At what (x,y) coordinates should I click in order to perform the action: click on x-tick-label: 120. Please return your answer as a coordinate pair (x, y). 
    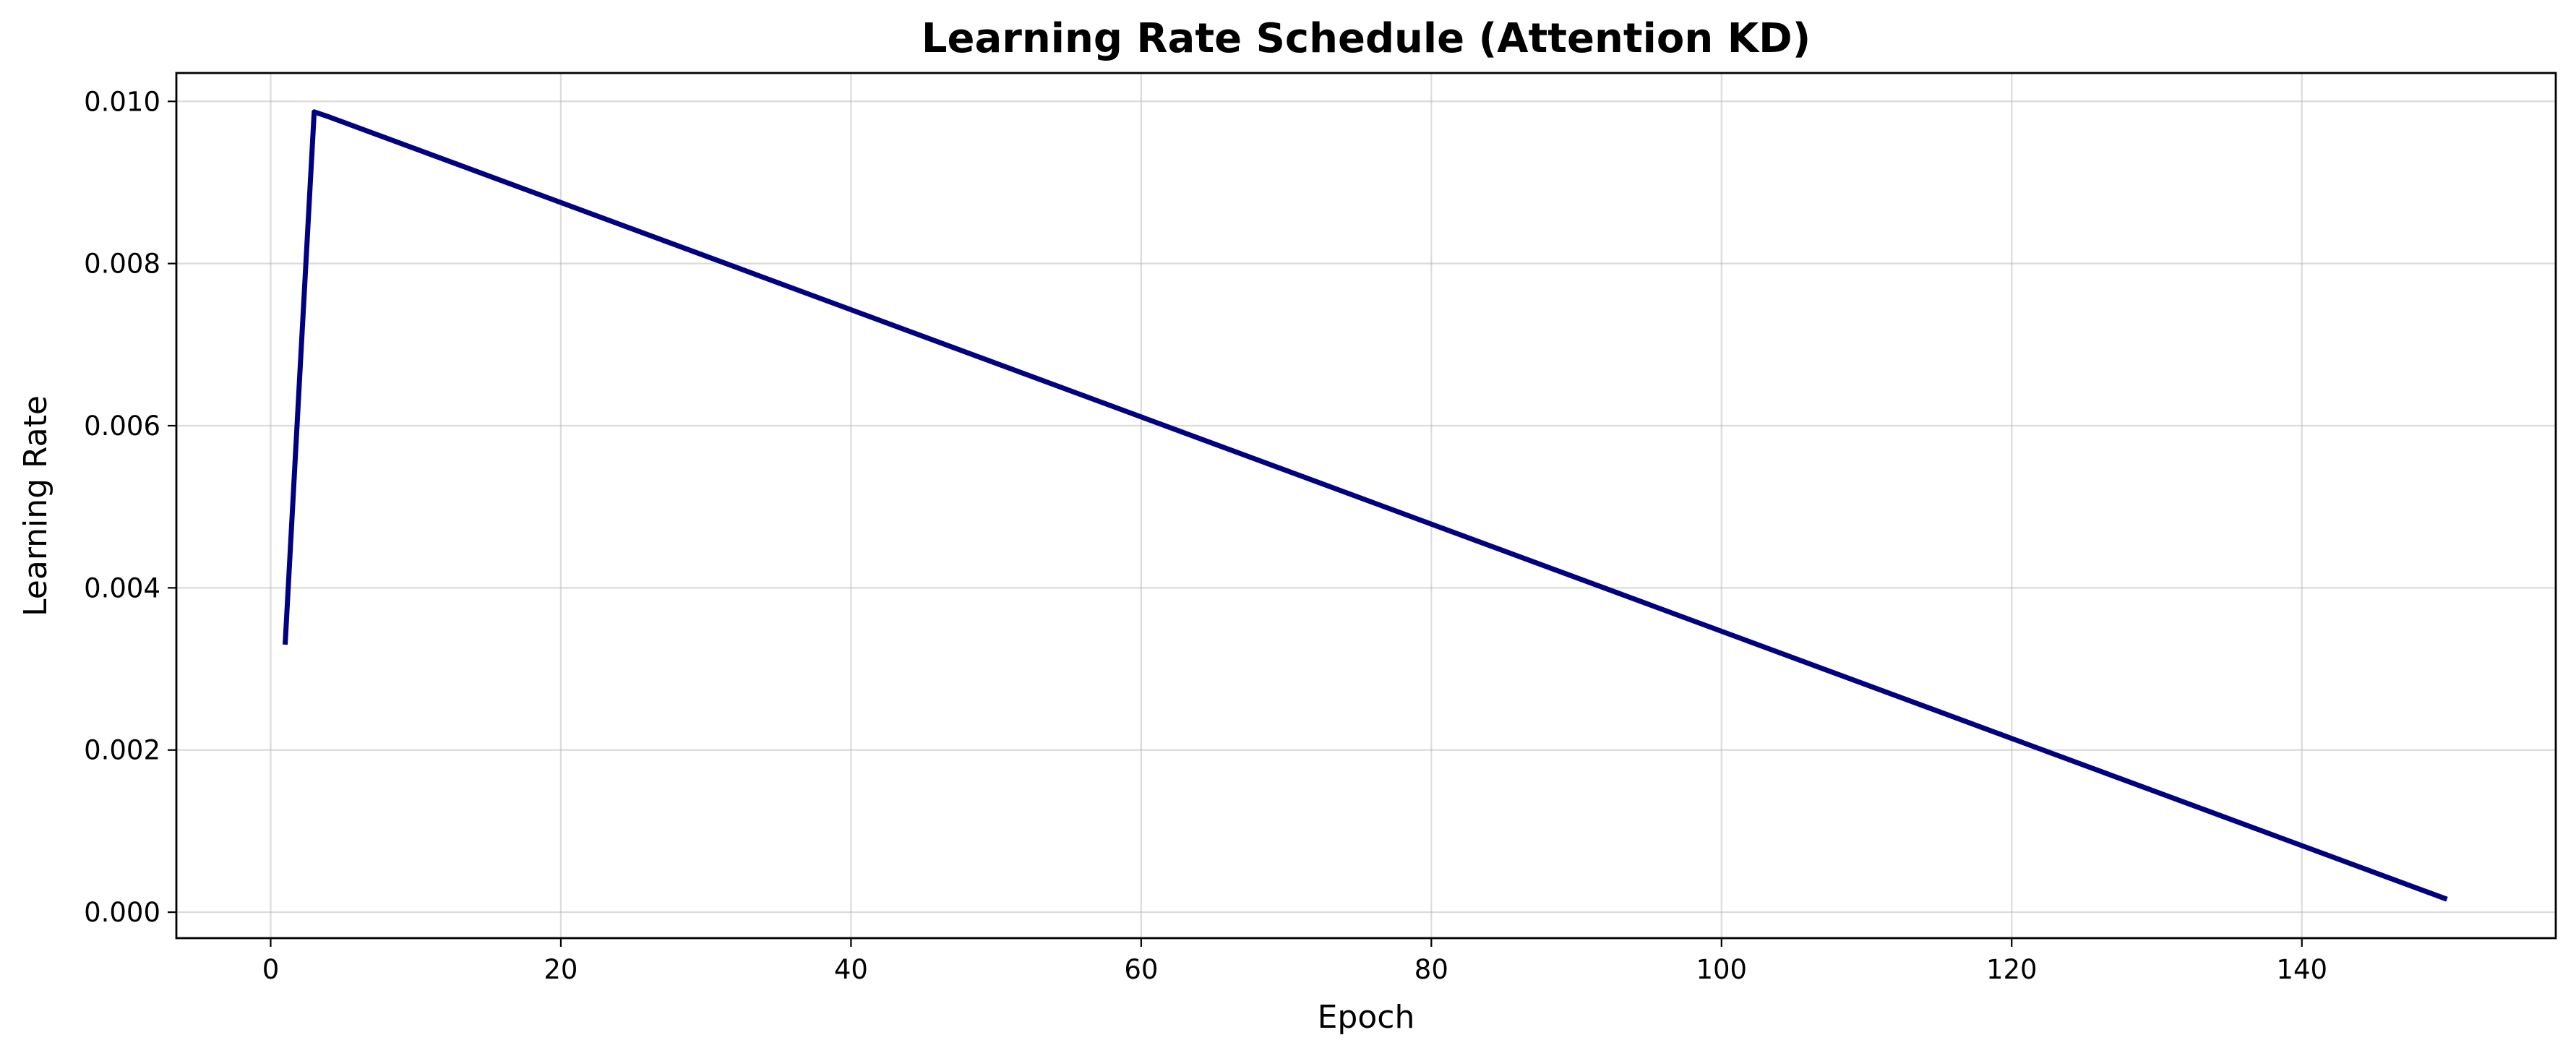
    Looking at the image, I should click on (2012, 970).